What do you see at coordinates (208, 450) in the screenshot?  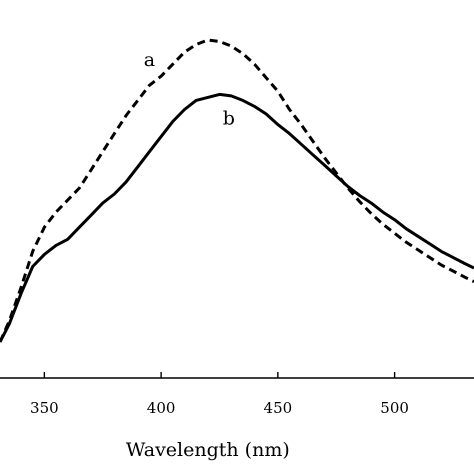 I see `x-axis-title: Wavelength (nm)` at bounding box center [208, 450].